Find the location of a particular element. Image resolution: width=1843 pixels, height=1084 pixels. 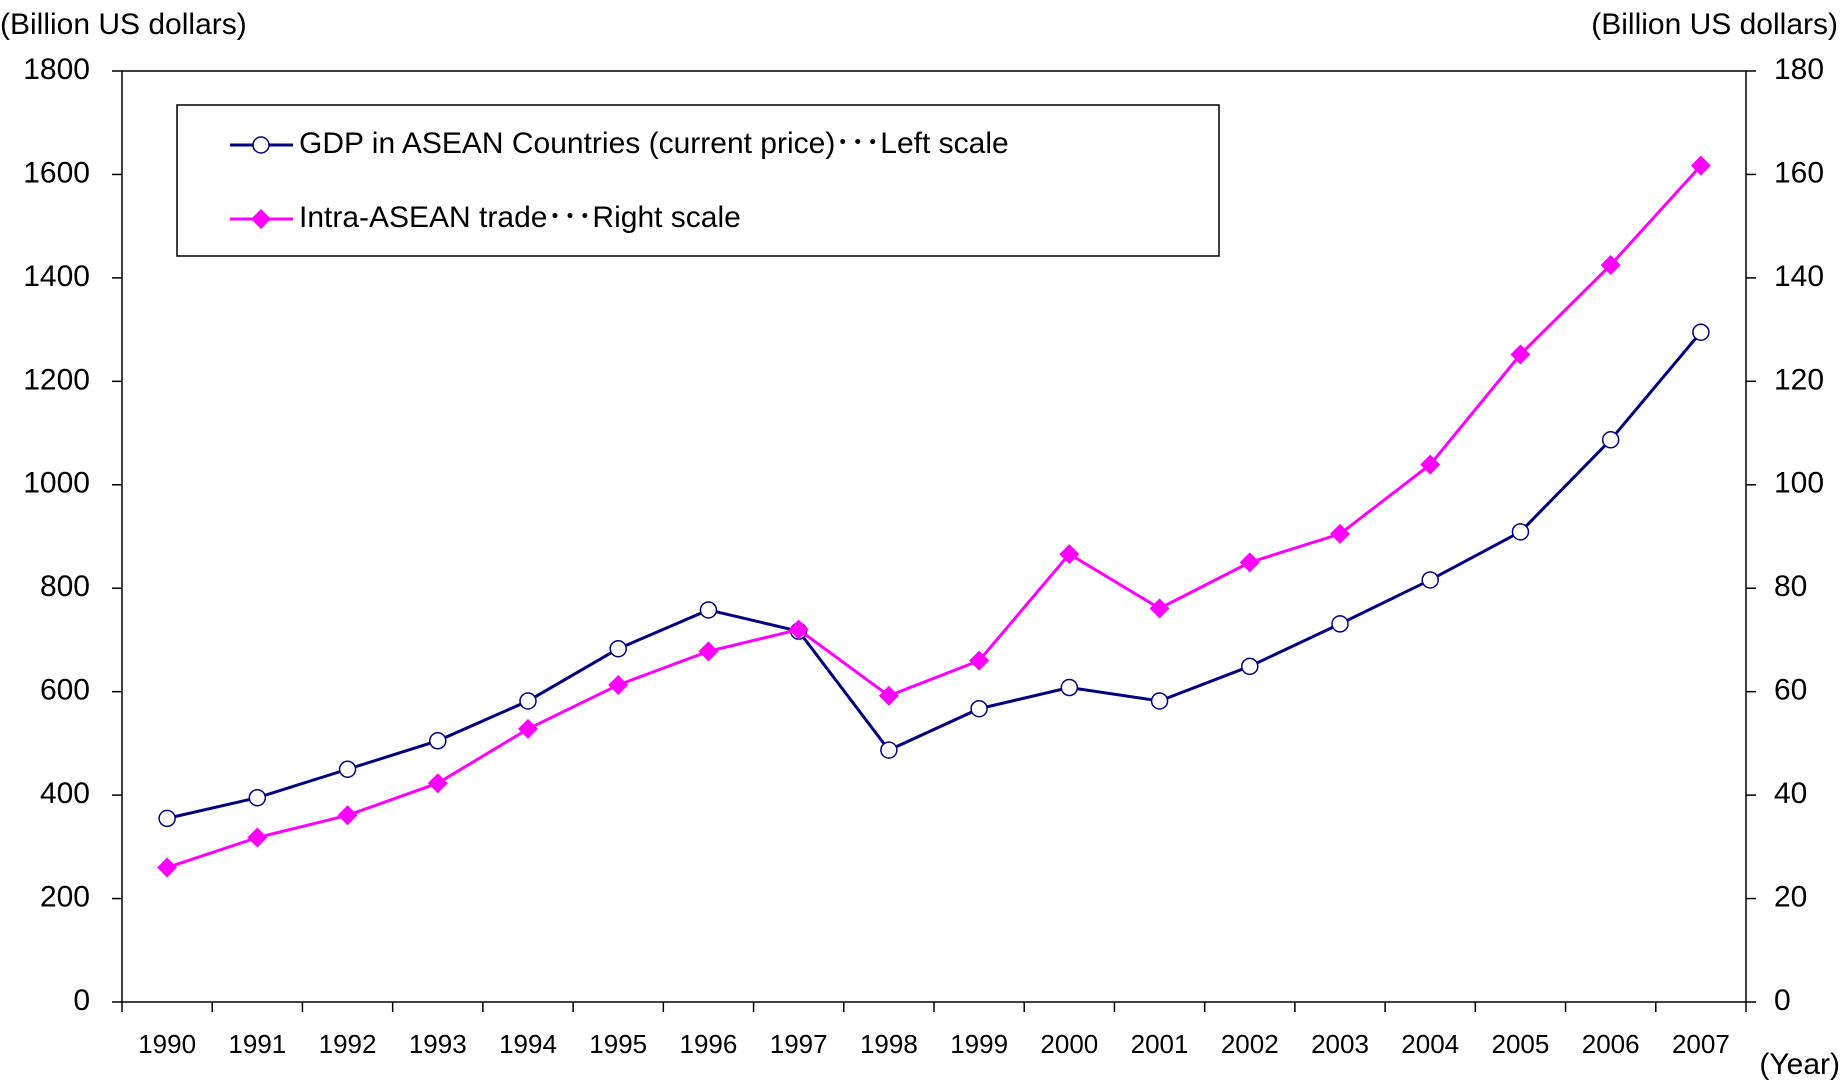

y-tick-label: 400 is located at coordinates (65, 793).